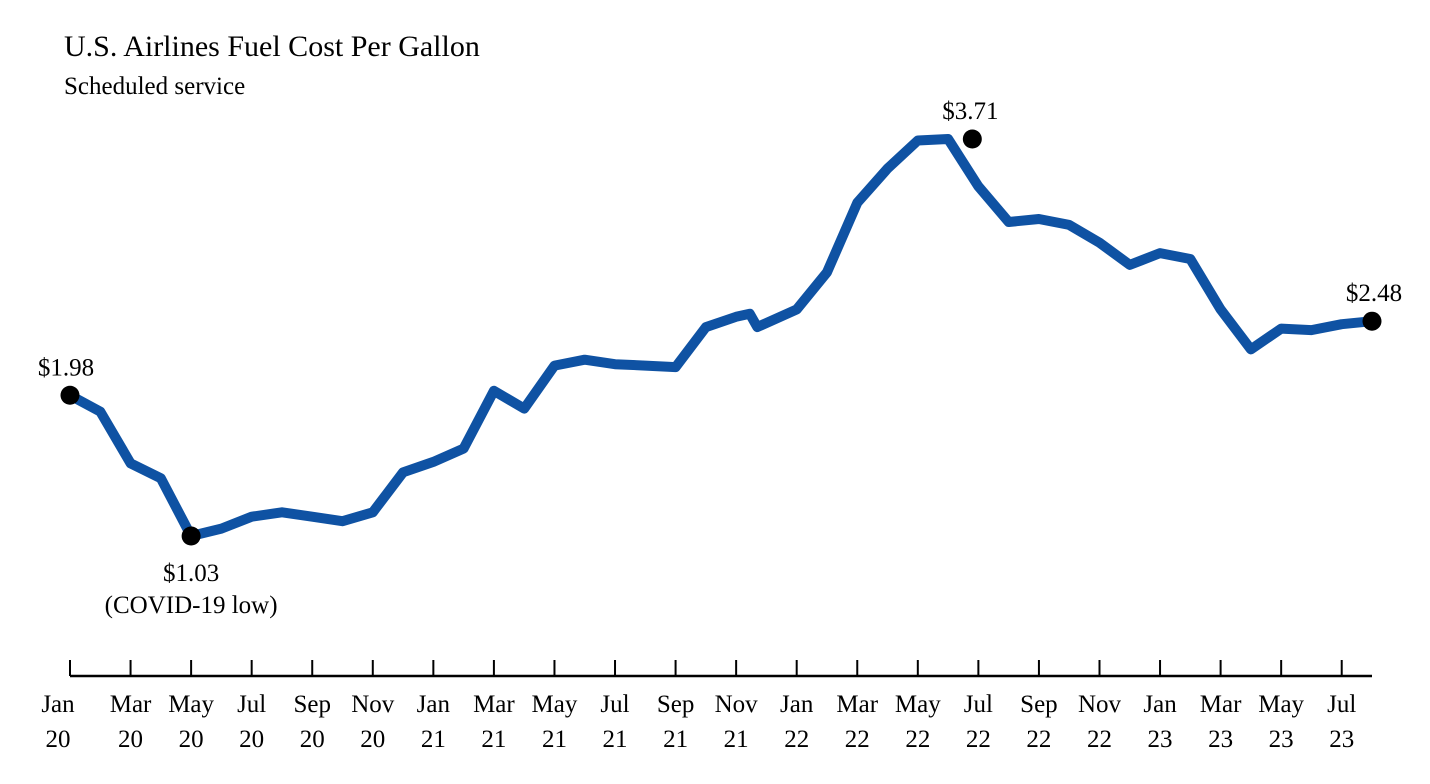 The image size is (1430, 784). I want to click on data-label: $3.71, so click(970, 111).